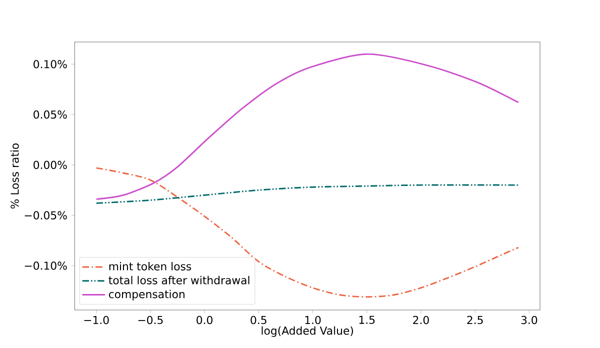  I want to click on legend-label: total loss after withdrawal, so click(179, 280).